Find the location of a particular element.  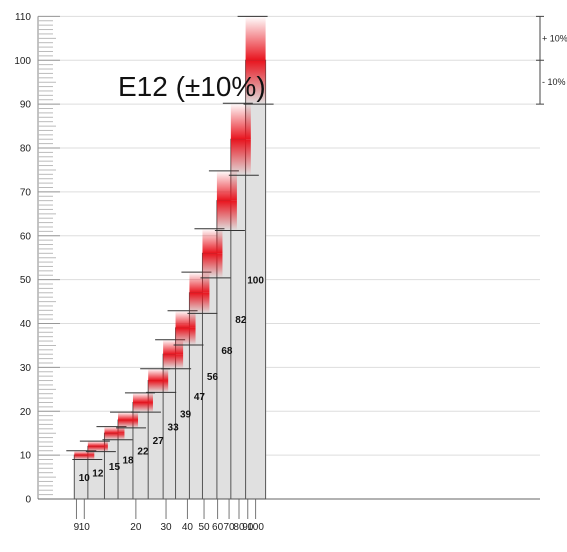

y-tick-label: 110 is located at coordinates (23, 17).